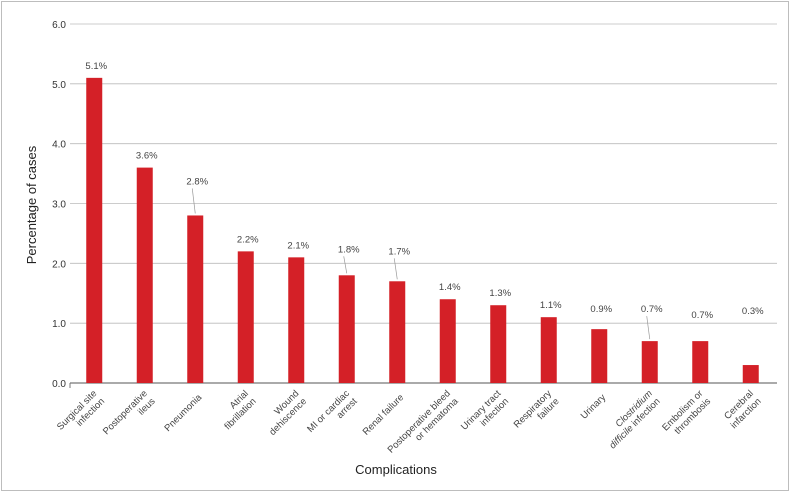 The width and height of the screenshot is (790, 492). I want to click on category-label: Renal failure, so click(383, 414).